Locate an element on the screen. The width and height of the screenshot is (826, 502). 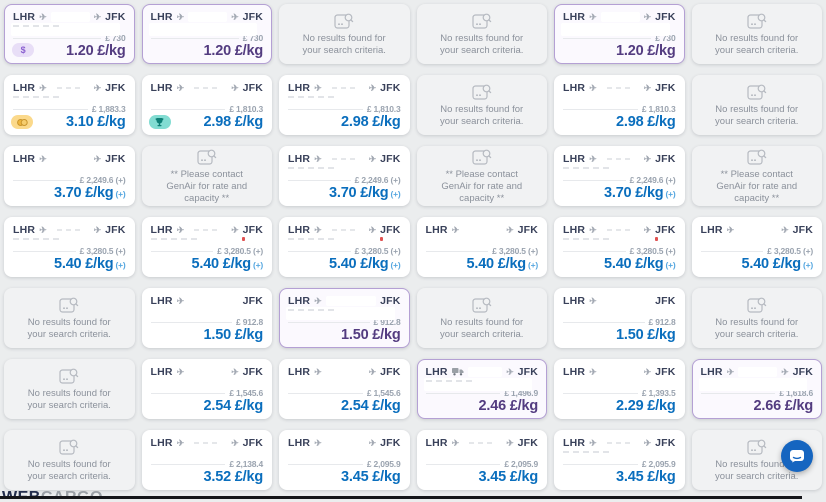
total-price: £ 1,496.9 is located at coordinates (521, 393).